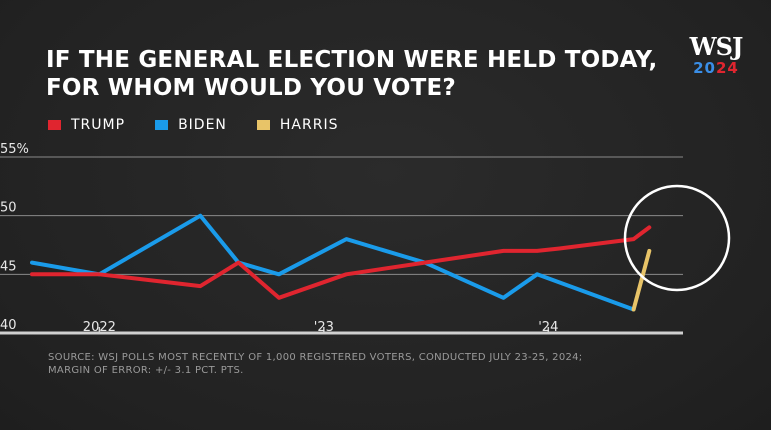 This screenshot has height=430, width=771. What do you see at coordinates (14, 149) in the screenshot?
I see `y-tick-label: 55%` at bounding box center [14, 149].